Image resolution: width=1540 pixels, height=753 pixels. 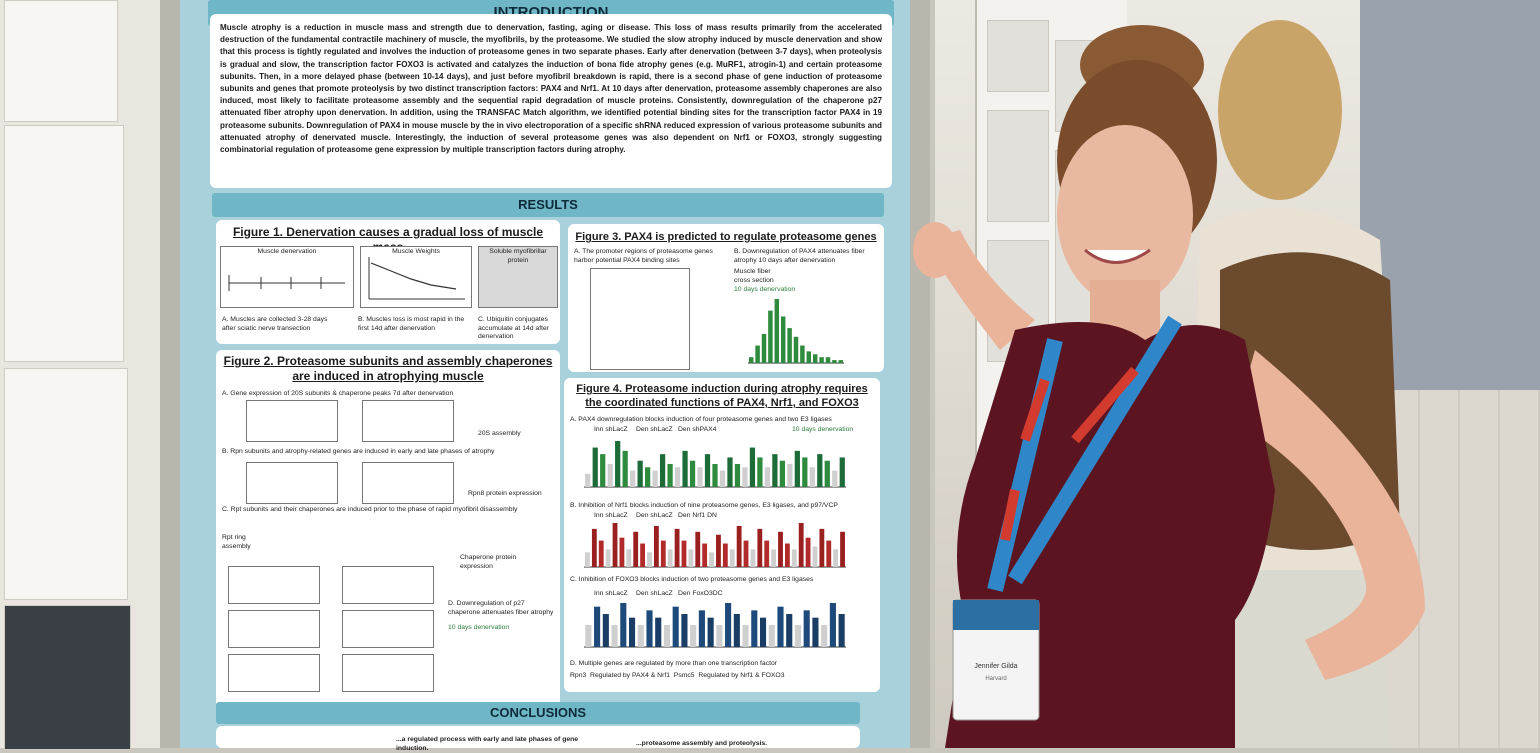 I want to click on hair, so click(x=1280, y=110).